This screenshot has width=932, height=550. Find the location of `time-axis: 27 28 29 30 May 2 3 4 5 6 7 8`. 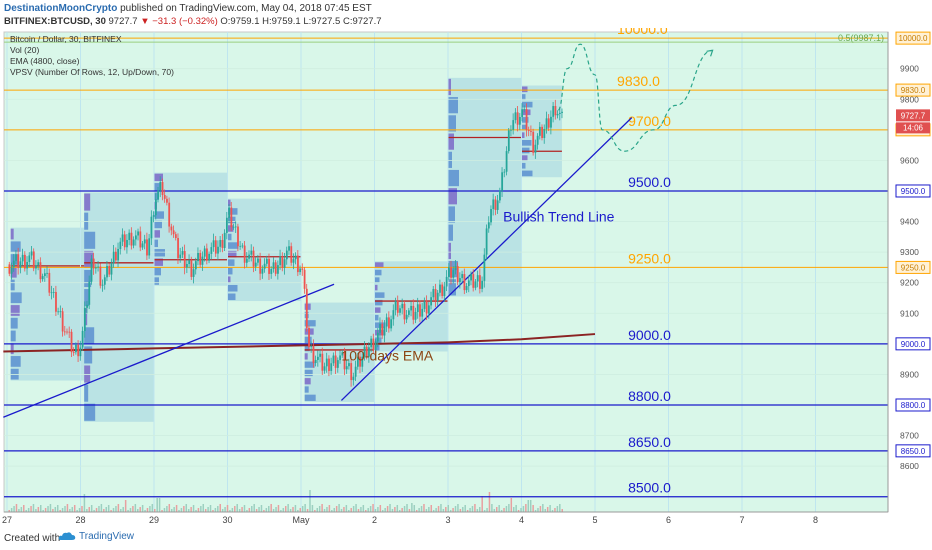

time-axis: 27 28 29 30 May 2 3 4 5 6 7 8 is located at coordinates (445, 518).